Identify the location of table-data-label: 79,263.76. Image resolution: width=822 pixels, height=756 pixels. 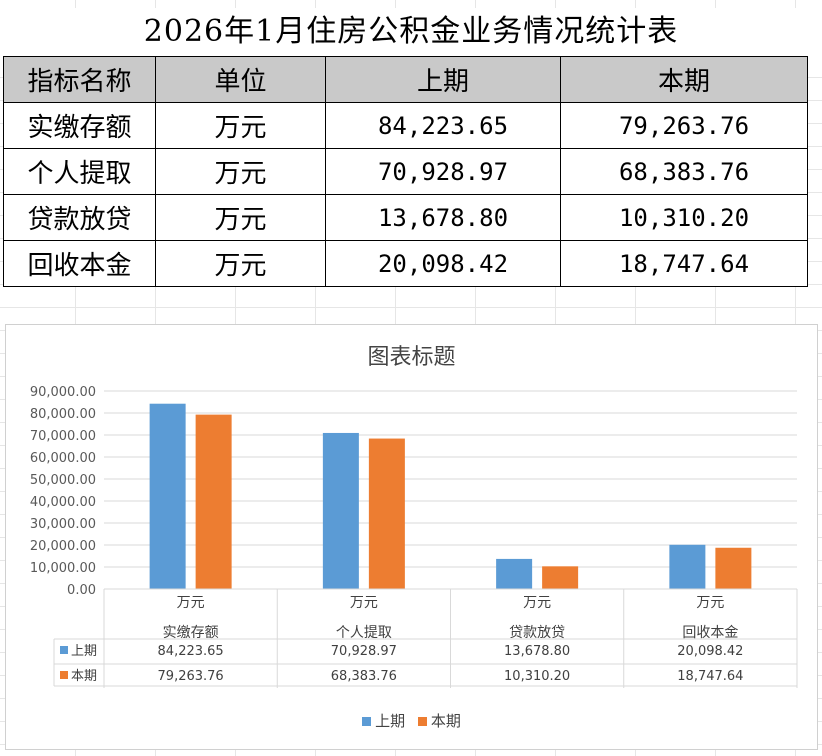
(191, 676).